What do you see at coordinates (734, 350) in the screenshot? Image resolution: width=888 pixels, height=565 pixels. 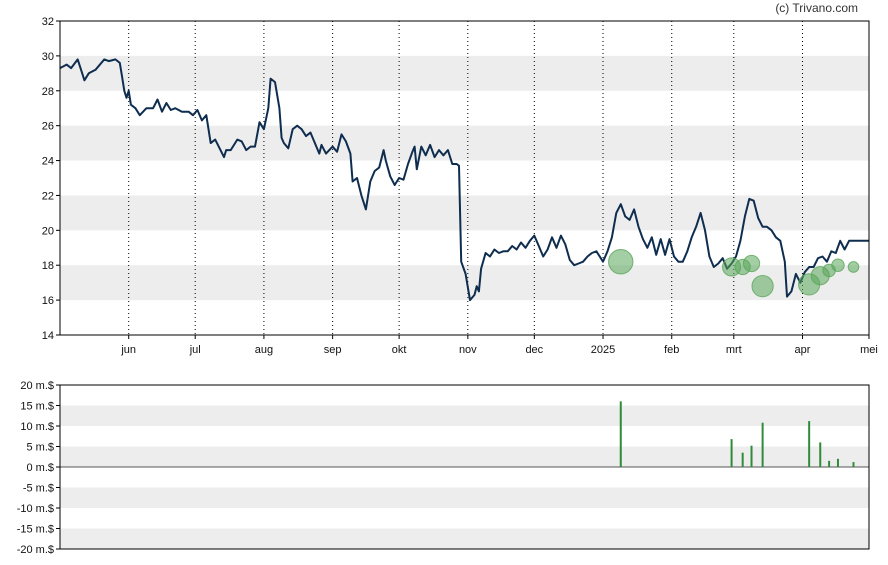 I see `x-tick-label: mrt` at bounding box center [734, 350].